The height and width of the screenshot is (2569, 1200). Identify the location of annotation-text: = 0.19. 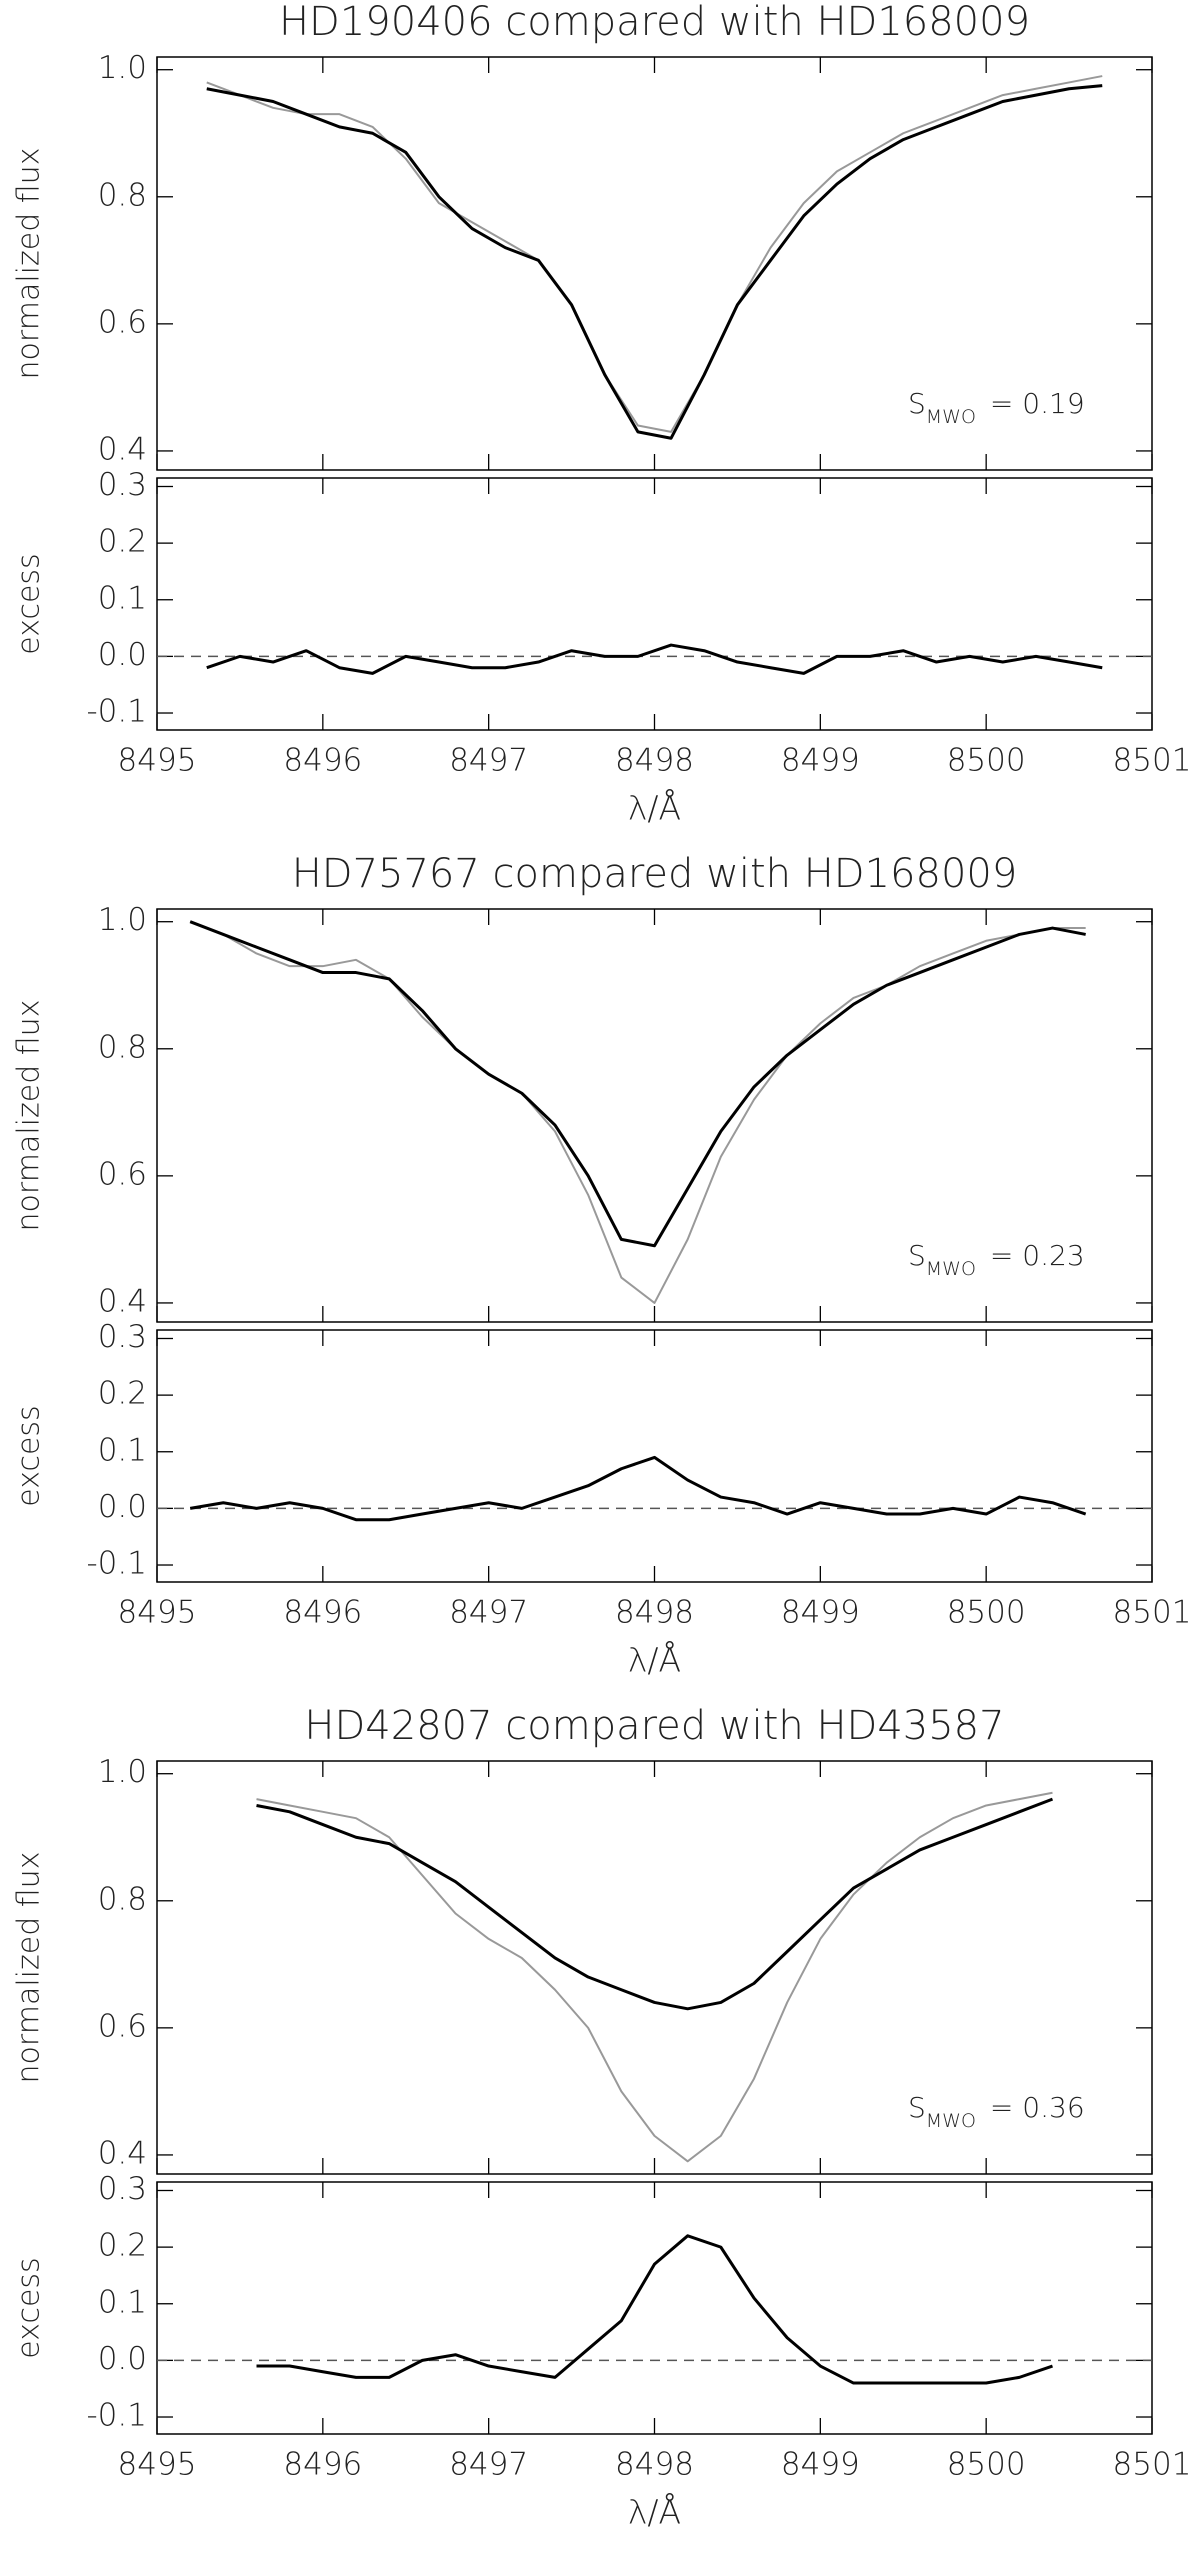
(1037, 403).